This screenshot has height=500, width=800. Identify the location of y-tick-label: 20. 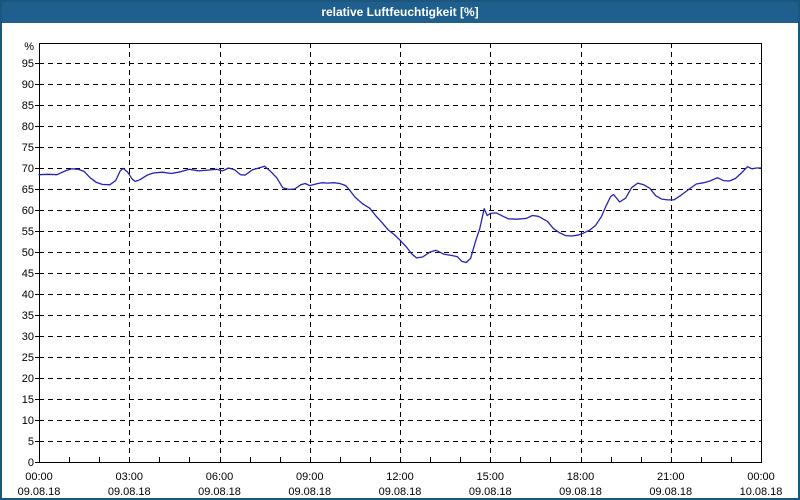
(28, 379).